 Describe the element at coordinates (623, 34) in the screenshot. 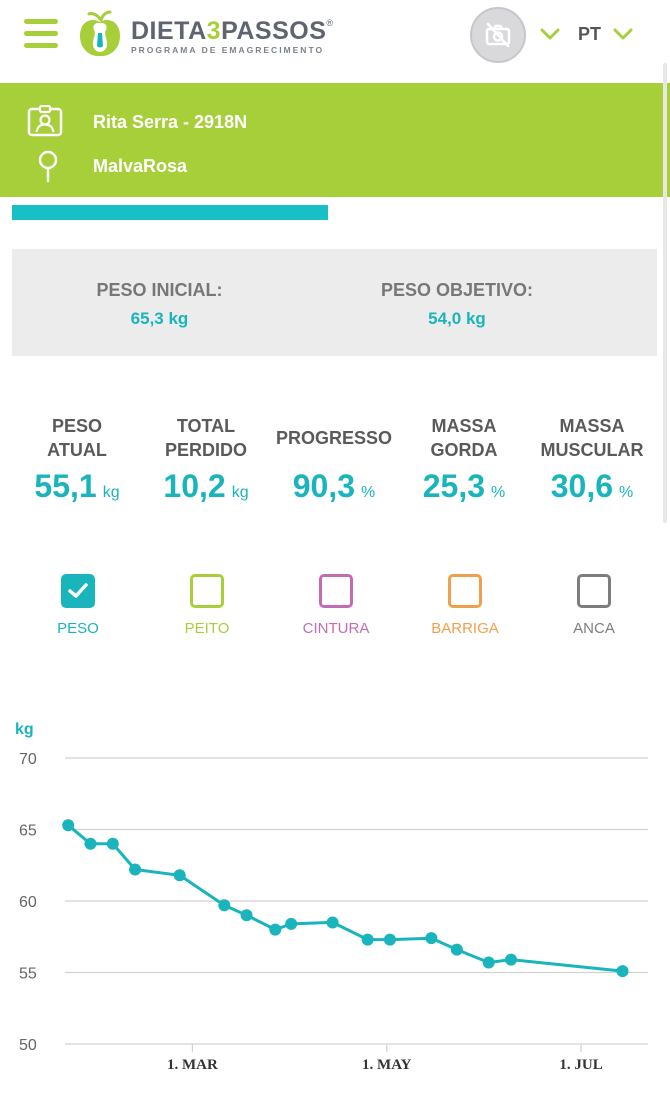

I see `language-chevron-icon` at that location.